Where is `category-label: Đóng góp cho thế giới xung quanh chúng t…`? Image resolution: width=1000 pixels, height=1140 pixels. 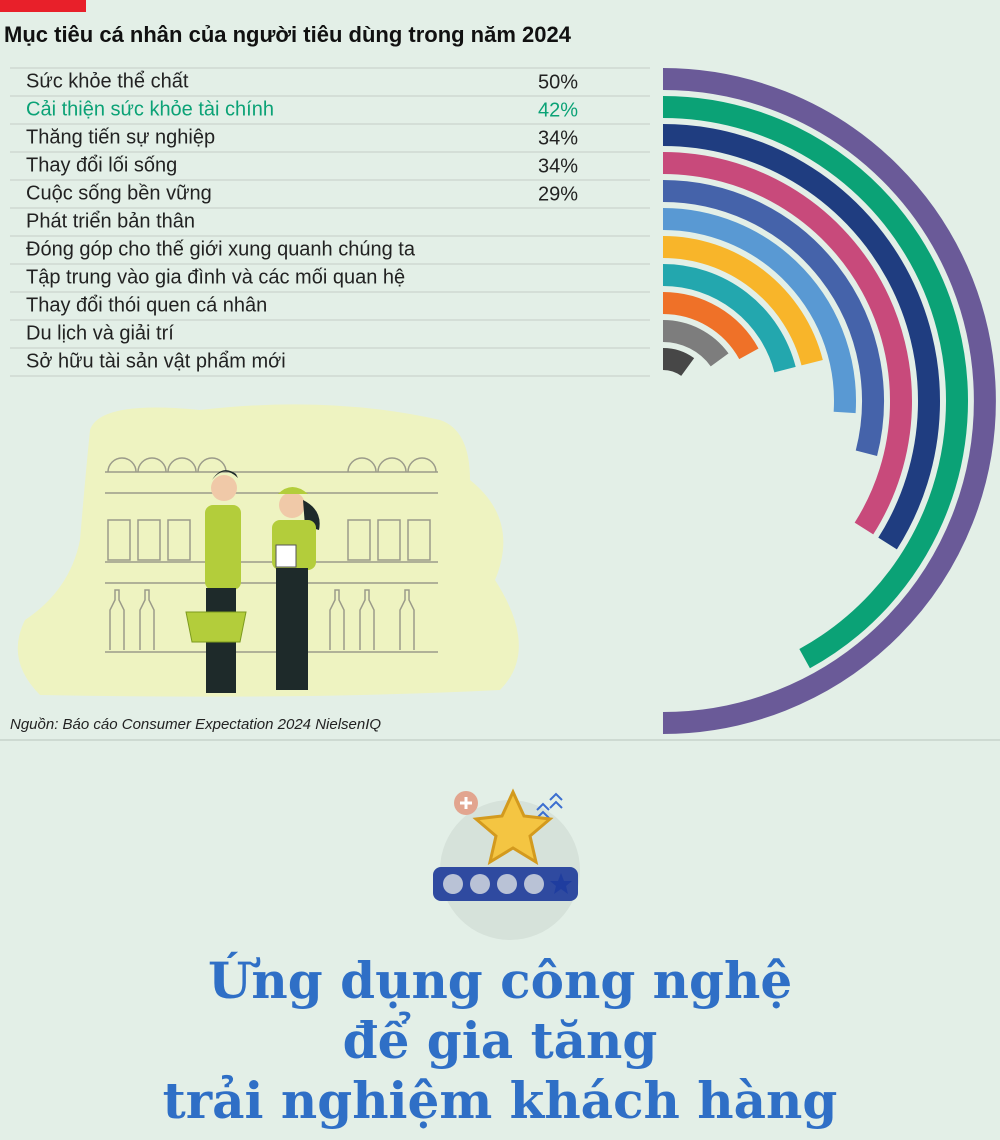 category-label: Đóng góp cho thế giới xung quanh chúng t… is located at coordinates (221, 249).